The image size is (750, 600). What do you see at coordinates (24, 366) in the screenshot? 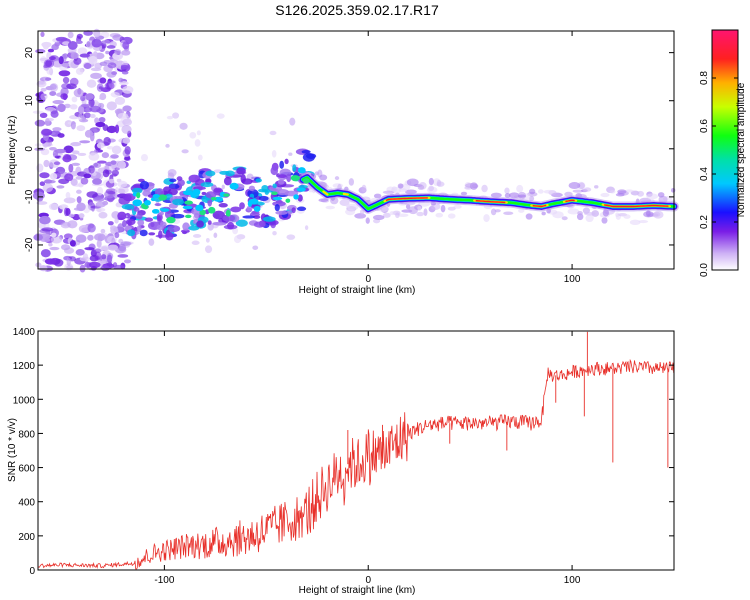
I see `y-tick-label: 1200` at bounding box center [24, 366].